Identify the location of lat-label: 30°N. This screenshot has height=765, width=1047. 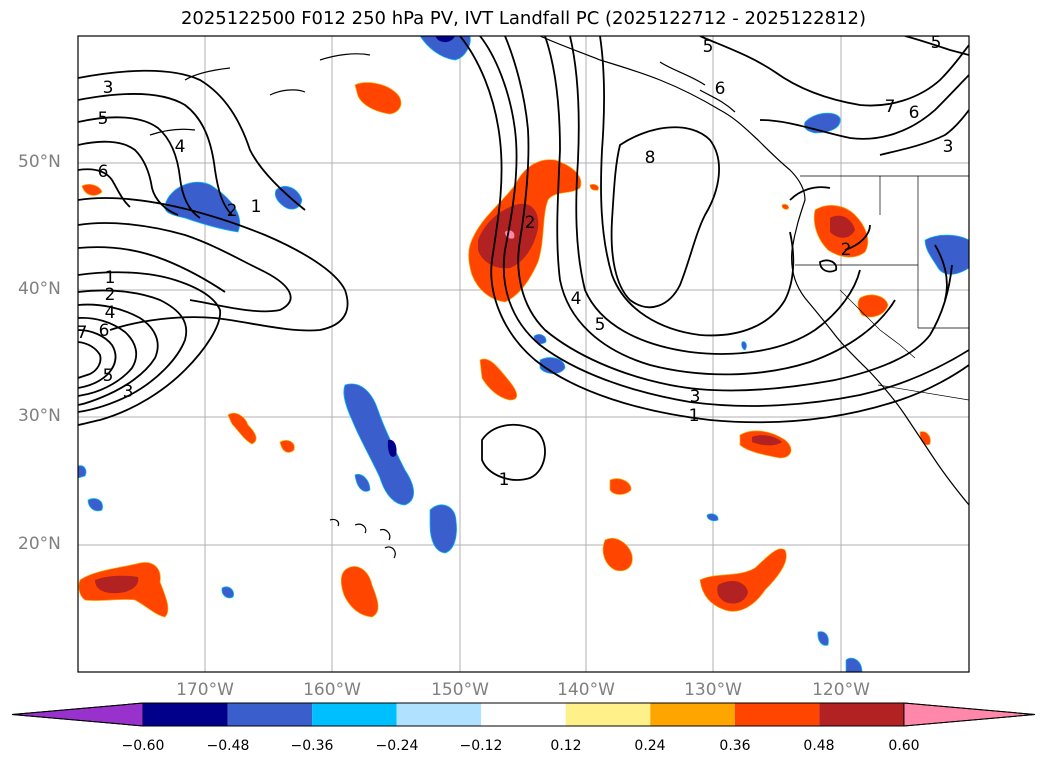
(39, 416).